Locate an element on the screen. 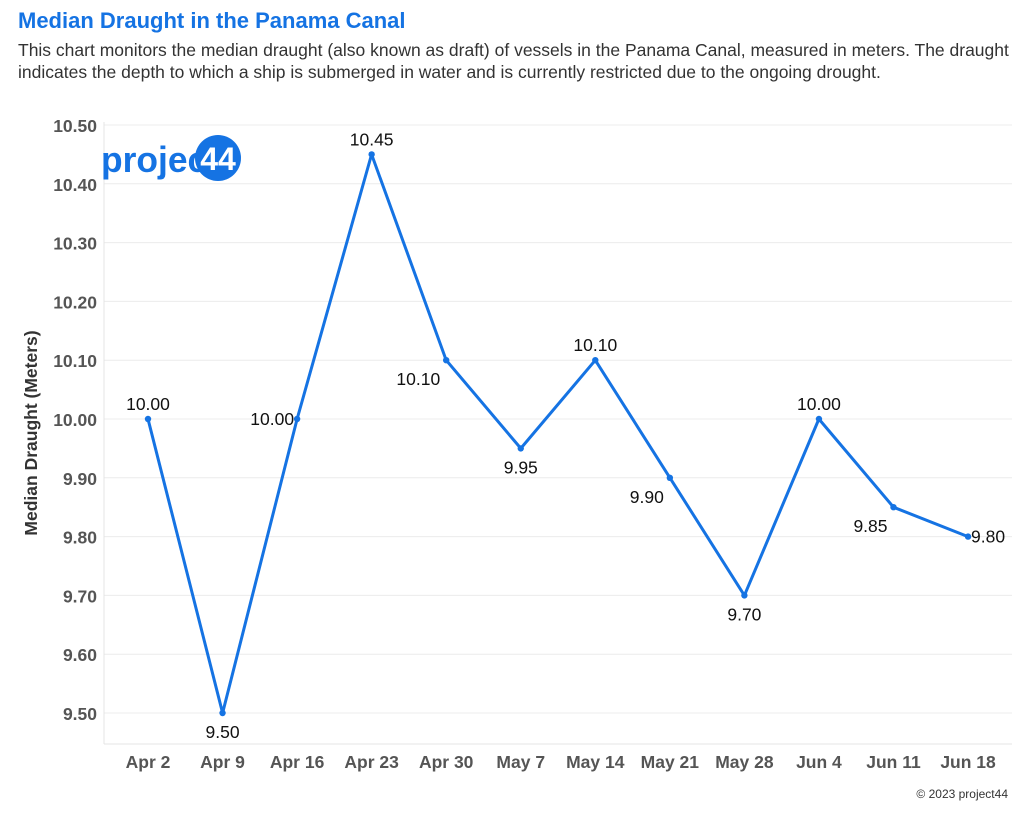 The height and width of the screenshot is (819, 1024). logo-badge-circle is located at coordinates (218, 158).